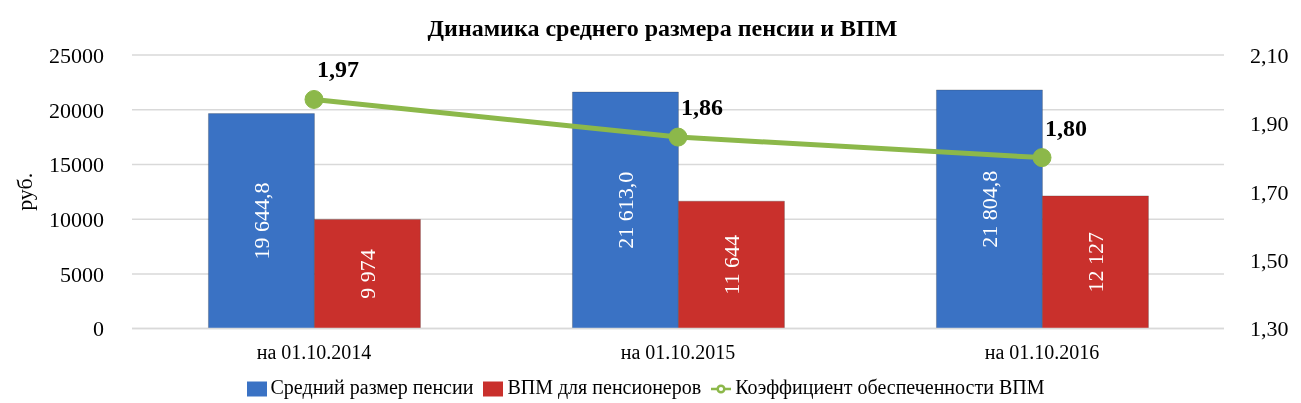 This screenshot has width=1301, height=403. Describe the element at coordinates (604, 386) in the screenshot. I see `legend-label: ВПМ для пенсионеров` at that location.